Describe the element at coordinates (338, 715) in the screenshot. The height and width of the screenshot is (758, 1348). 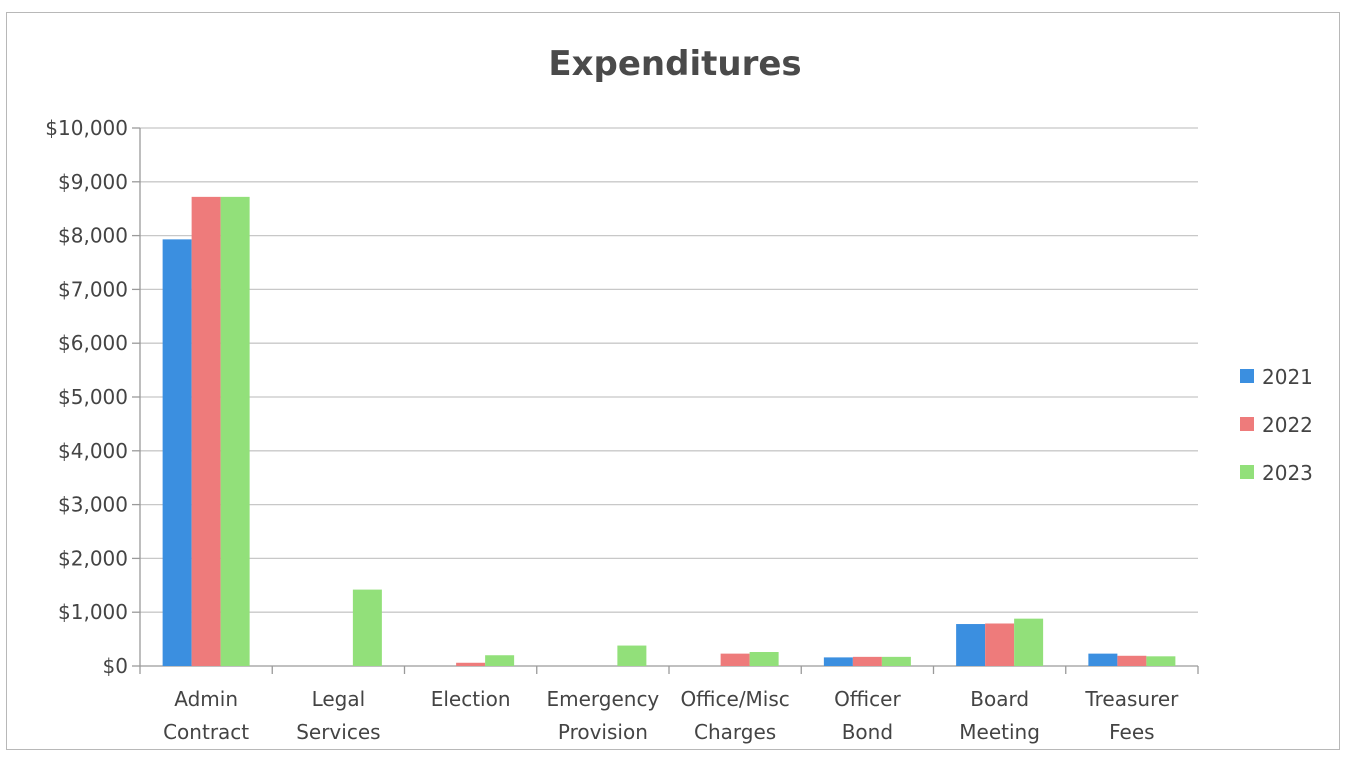
I see `x-tick-label: Legal Services` at that location.